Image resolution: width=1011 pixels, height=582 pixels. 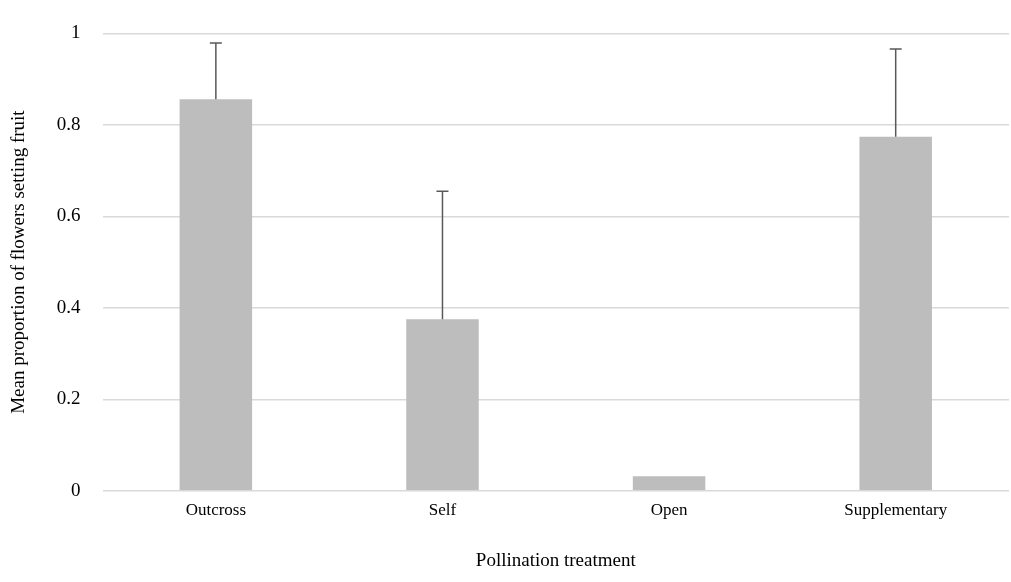 What do you see at coordinates (18, 261) in the screenshot?
I see `y-axis-title: Mean proportion of flowers setting fruit` at bounding box center [18, 261].